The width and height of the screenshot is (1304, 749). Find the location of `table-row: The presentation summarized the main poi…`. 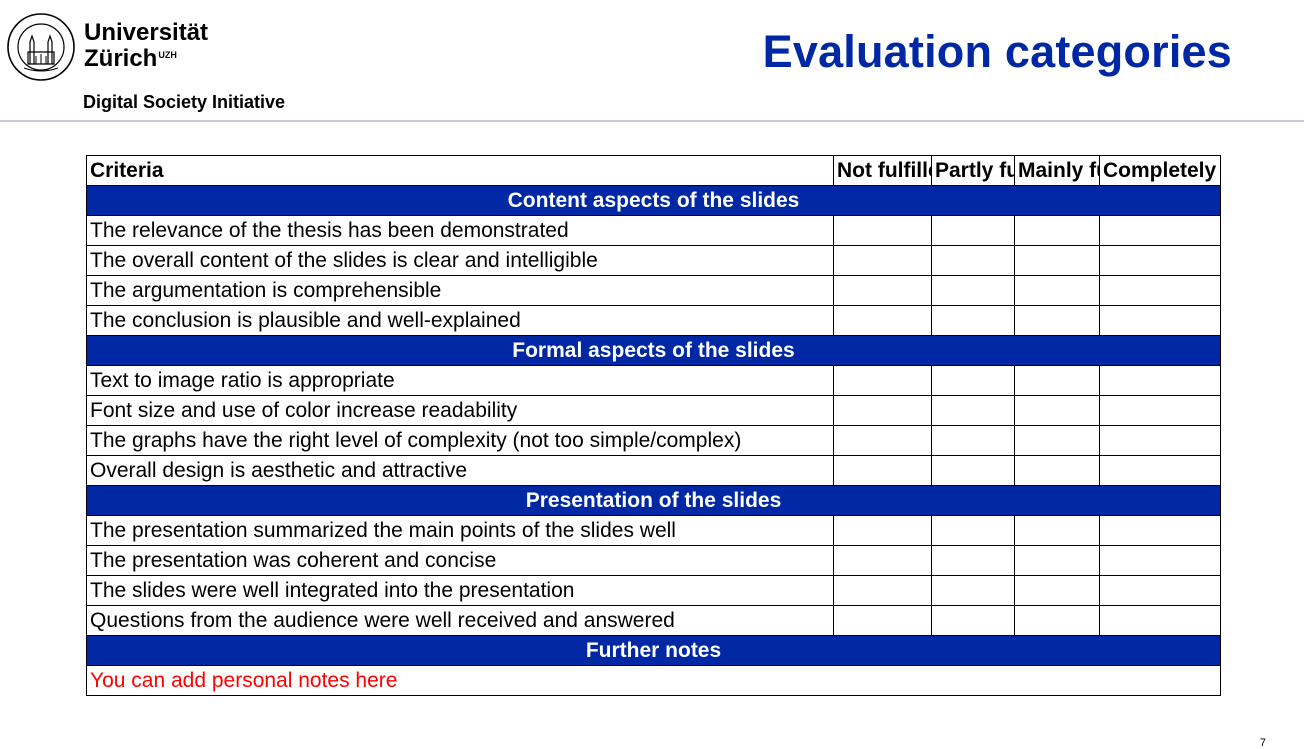

table-row: The presentation summarized the main poi… is located at coordinates (653, 530).